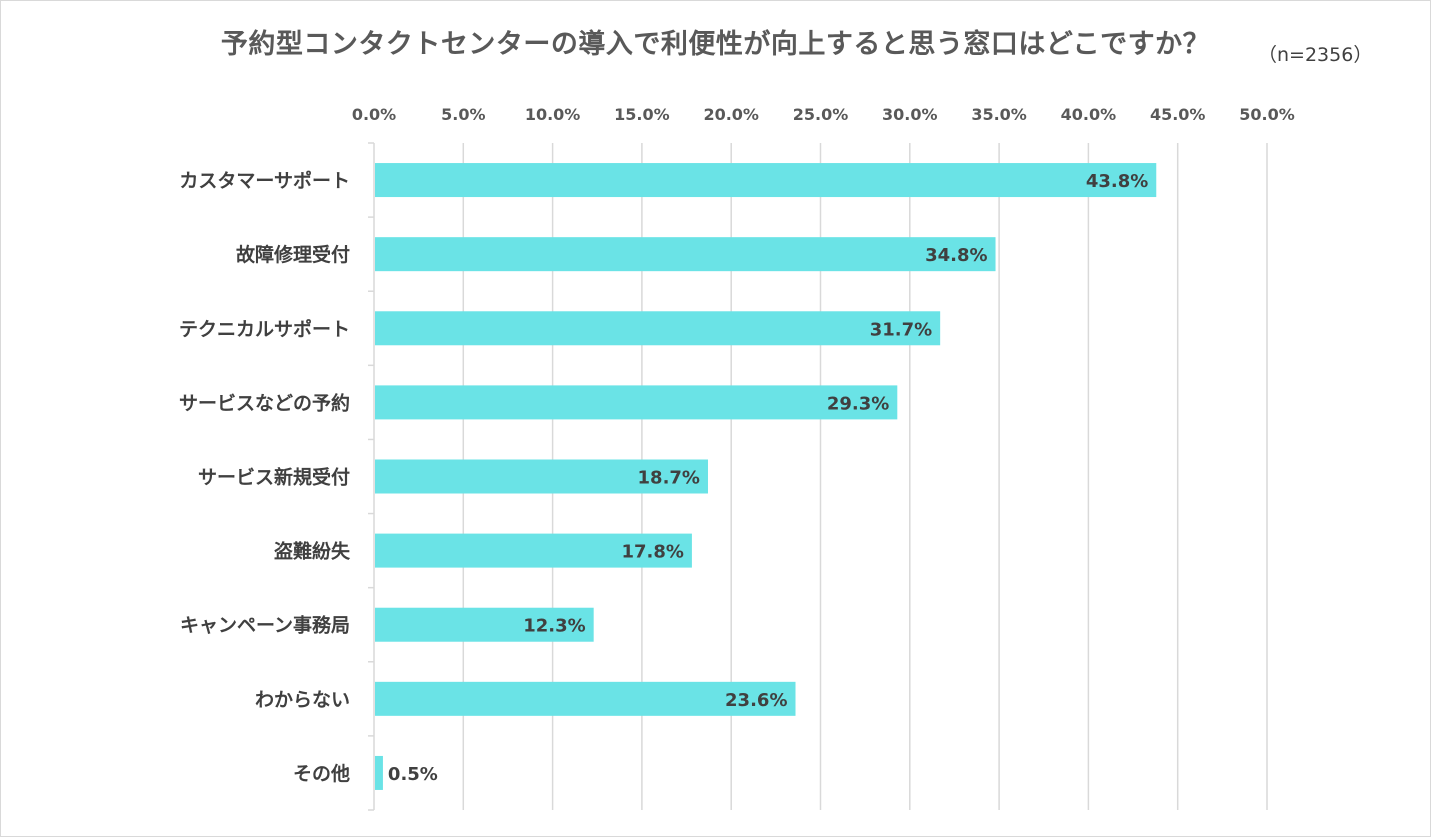  Describe the element at coordinates (642, 114) in the screenshot. I see `x-tick-label: 15.0%` at that location.